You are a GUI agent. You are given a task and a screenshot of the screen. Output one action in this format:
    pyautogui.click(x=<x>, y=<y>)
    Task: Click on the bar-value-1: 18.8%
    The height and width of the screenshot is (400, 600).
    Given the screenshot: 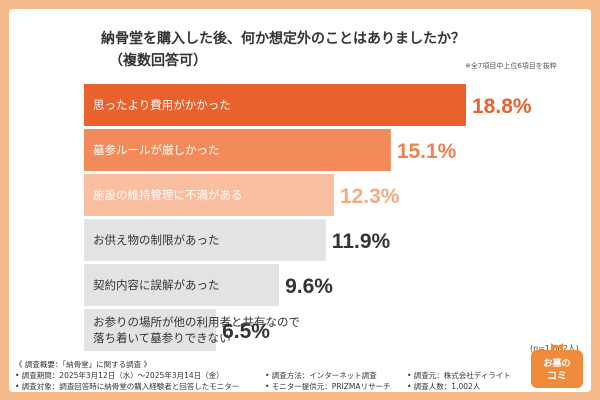 What is the action you would take?
    pyautogui.click(x=502, y=106)
    